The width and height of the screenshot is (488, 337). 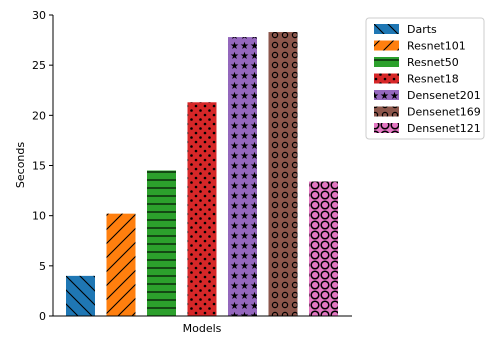 What do you see at coordinates (42, 266) in the screenshot?
I see `y-tick-label: 5` at bounding box center [42, 266].